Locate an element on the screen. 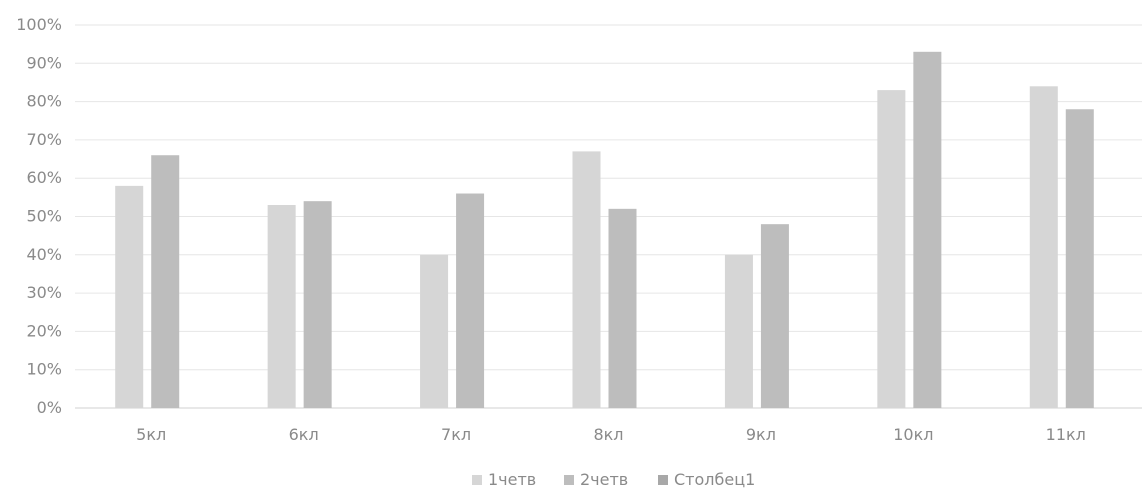 Image resolution: width=1142 pixels, height=488 pixels. legend-label: 1четв is located at coordinates (512, 479).